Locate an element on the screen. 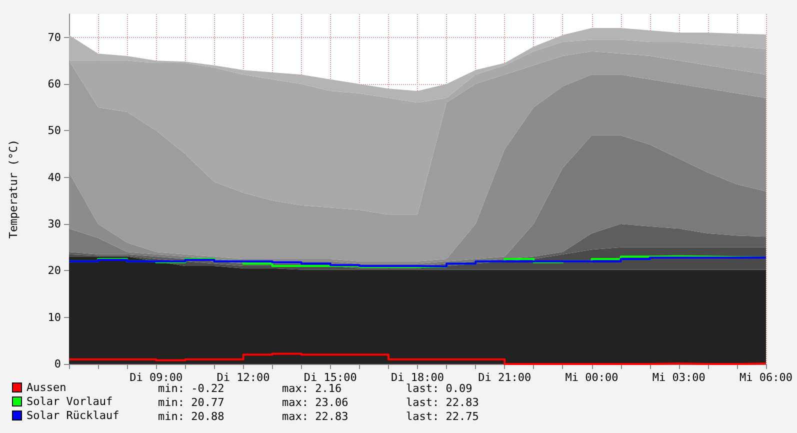  y-tick-label: 0 is located at coordinates (57, 364).